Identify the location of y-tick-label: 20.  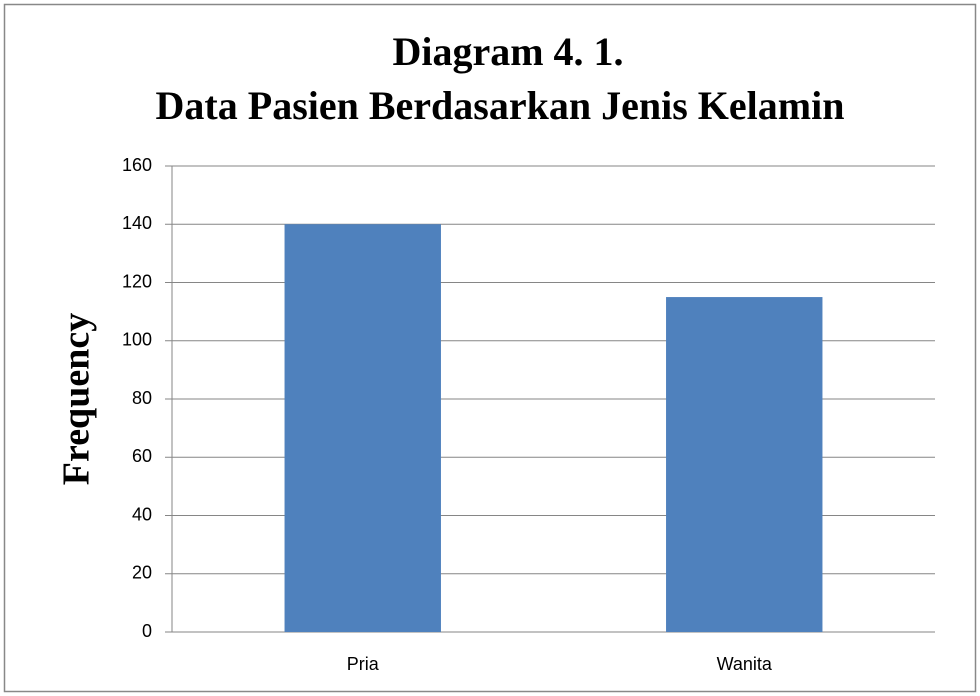
(142, 573).